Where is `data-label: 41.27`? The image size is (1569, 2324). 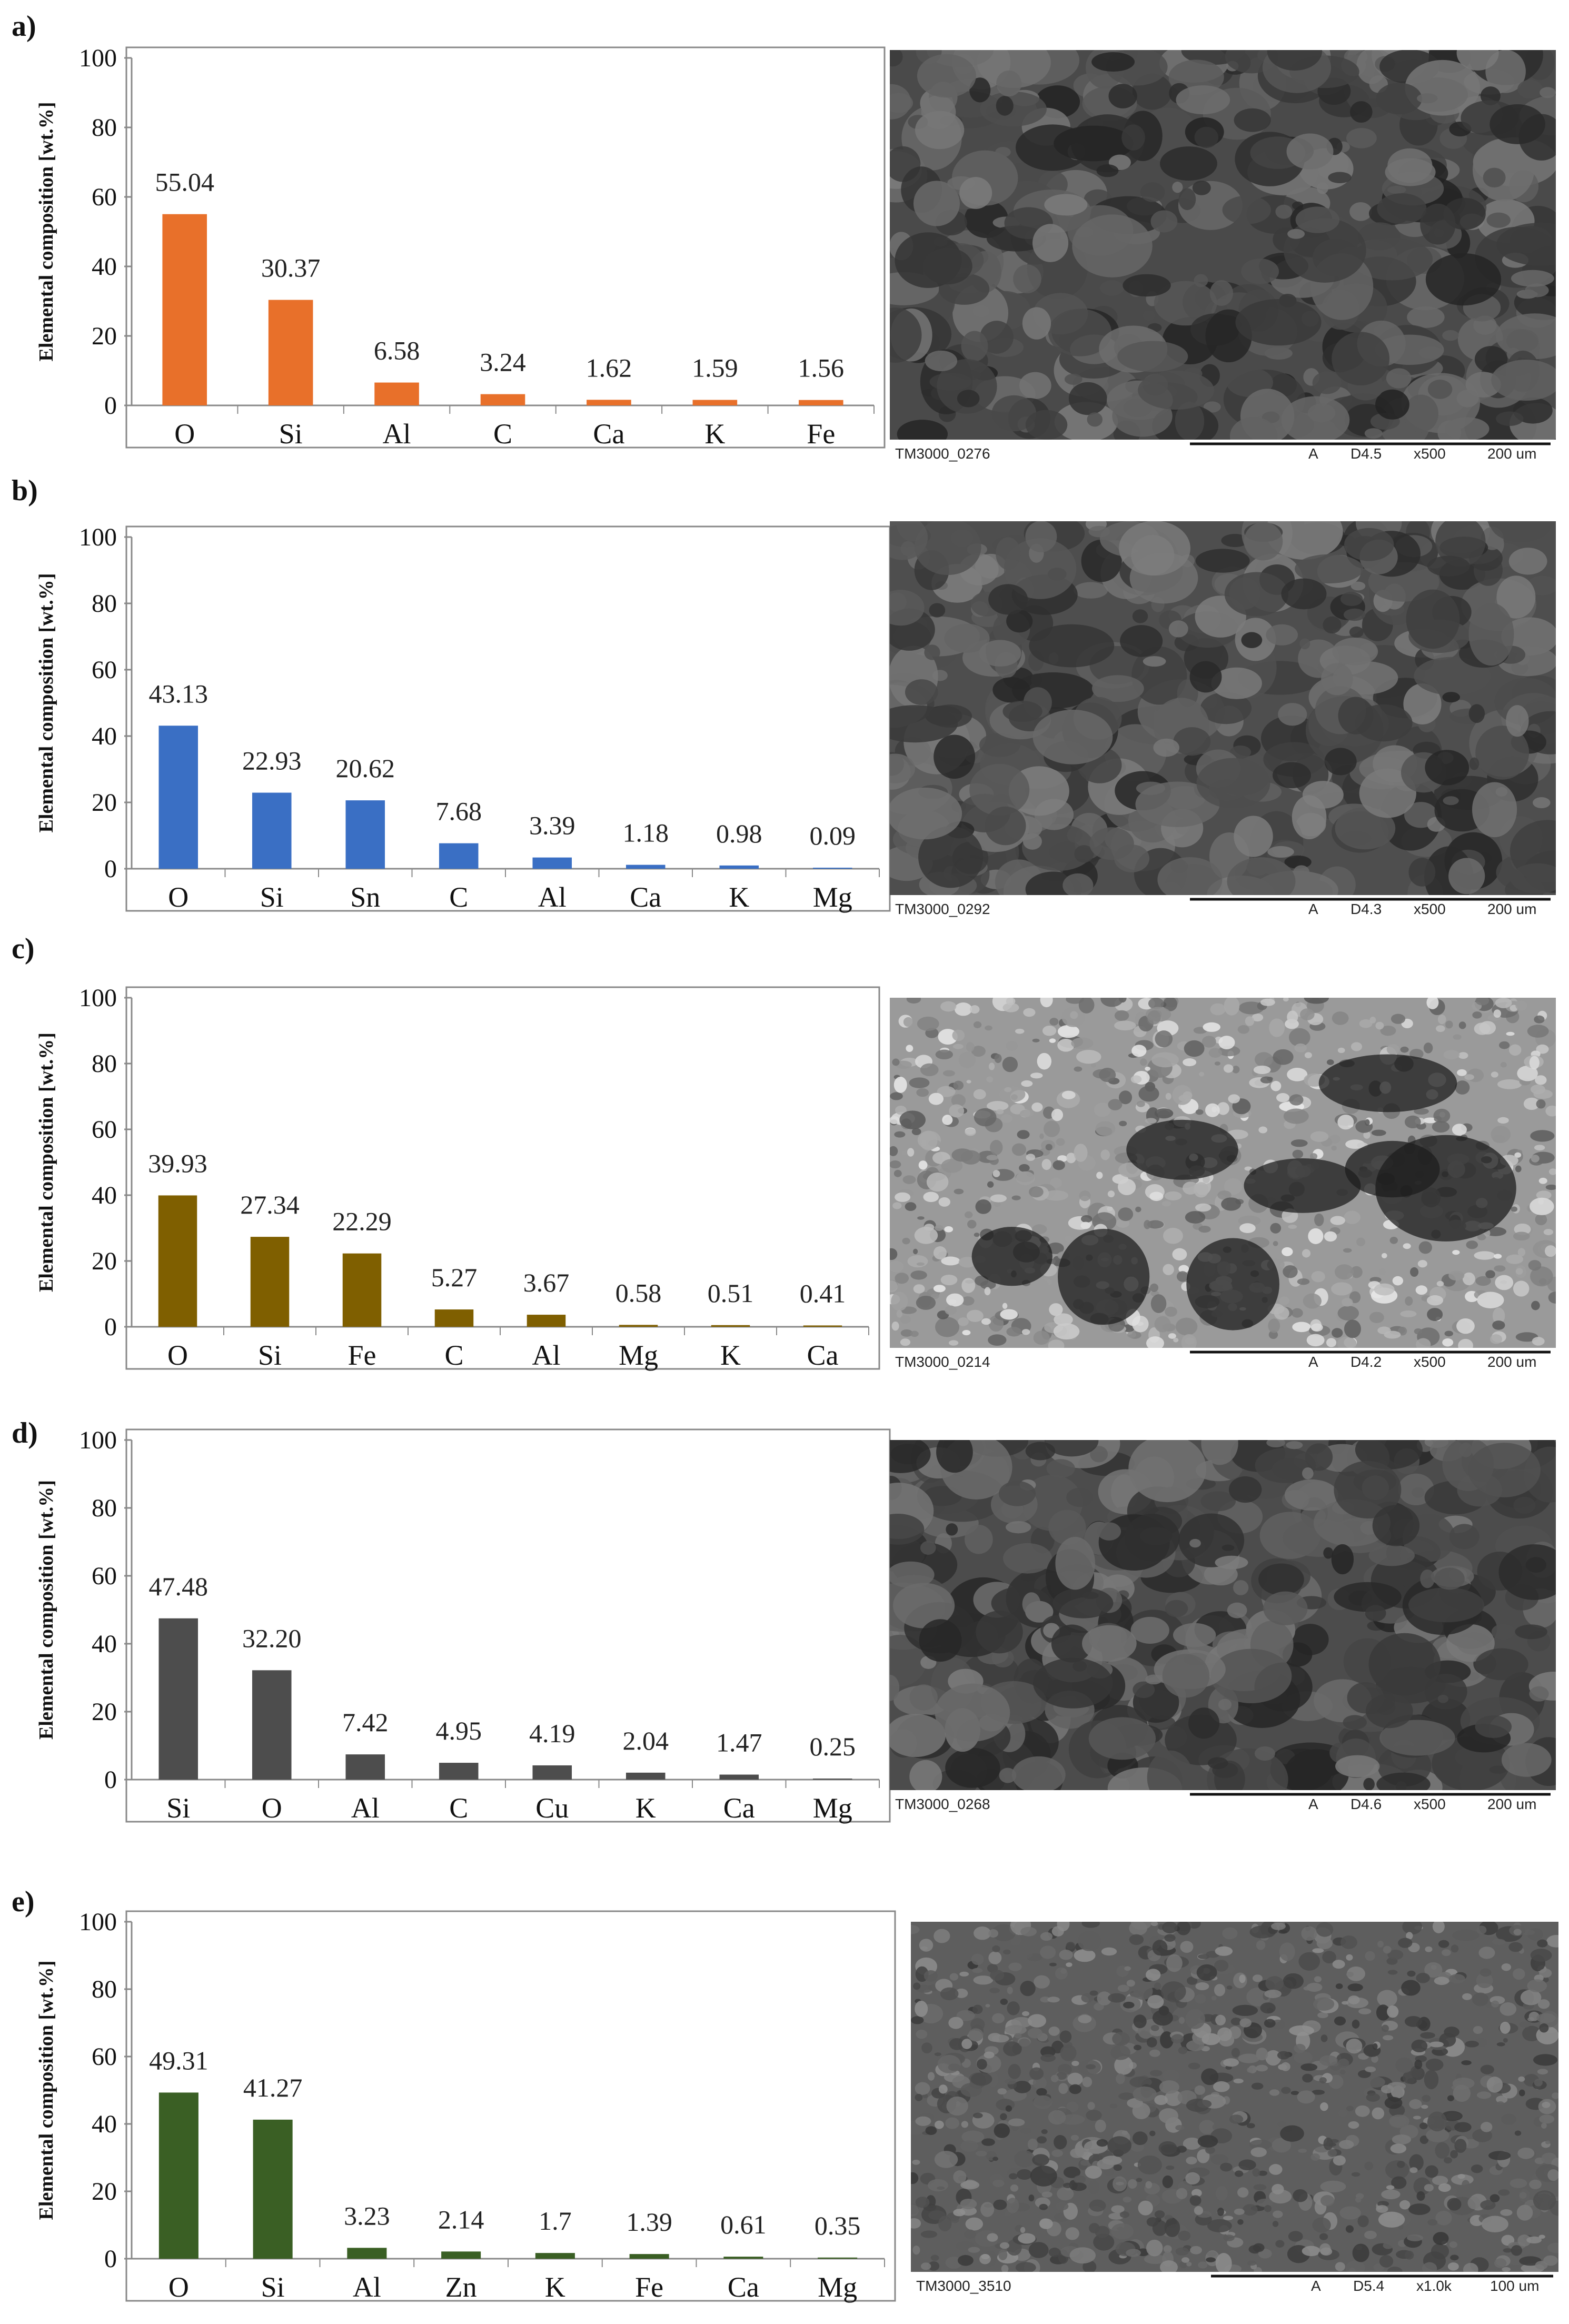
data-label: 41.27 is located at coordinates (273, 2087).